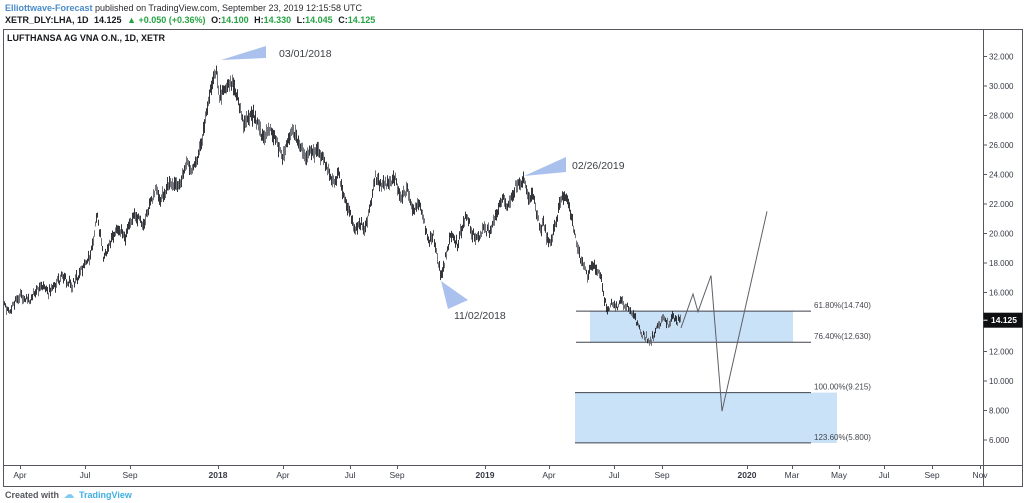 This screenshot has height=503, width=1024. I want to click on y-axis-label: 8.000, so click(999, 411).